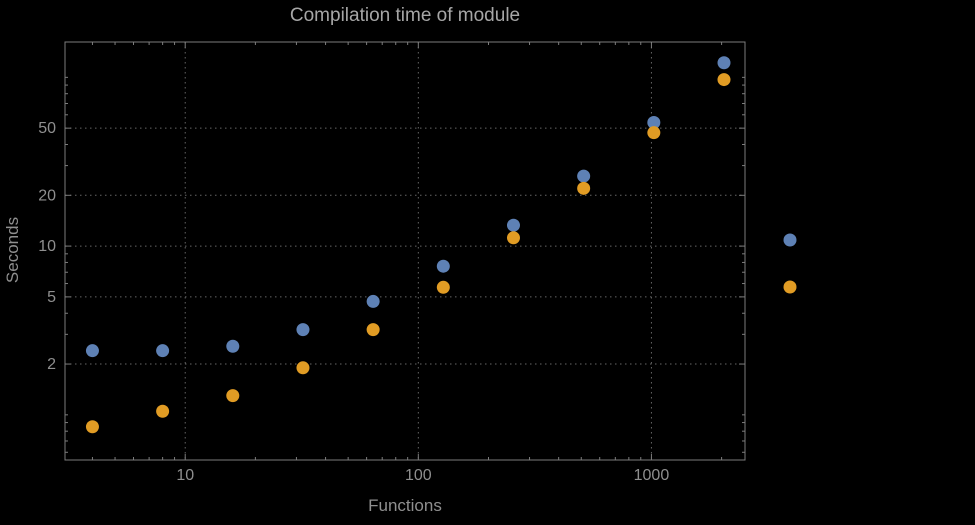 The height and width of the screenshot is (525, 975). What do you see at coordinates (51, 297) in the screenshot?
I see `y-tick-label: 5` at bounding box center [51, 297].